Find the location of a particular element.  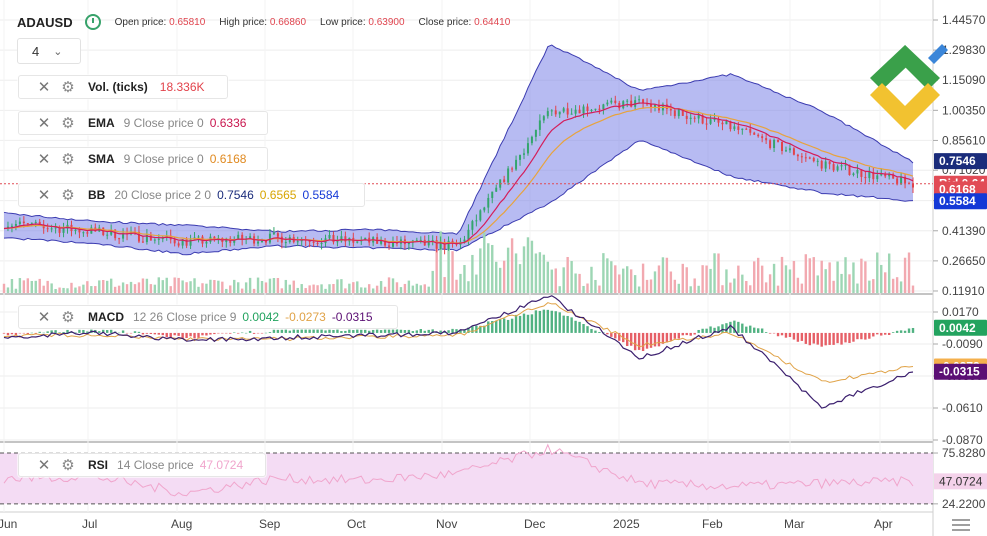

settings-sliders-icon is located at coordinates (961, 525).